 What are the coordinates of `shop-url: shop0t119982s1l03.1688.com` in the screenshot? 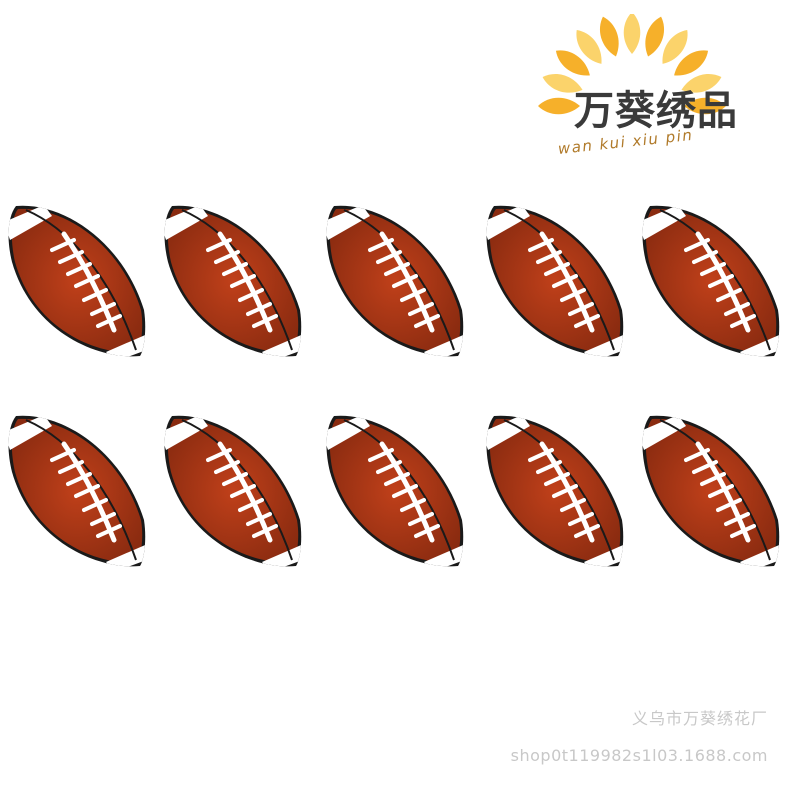 It's located at (639, 755).